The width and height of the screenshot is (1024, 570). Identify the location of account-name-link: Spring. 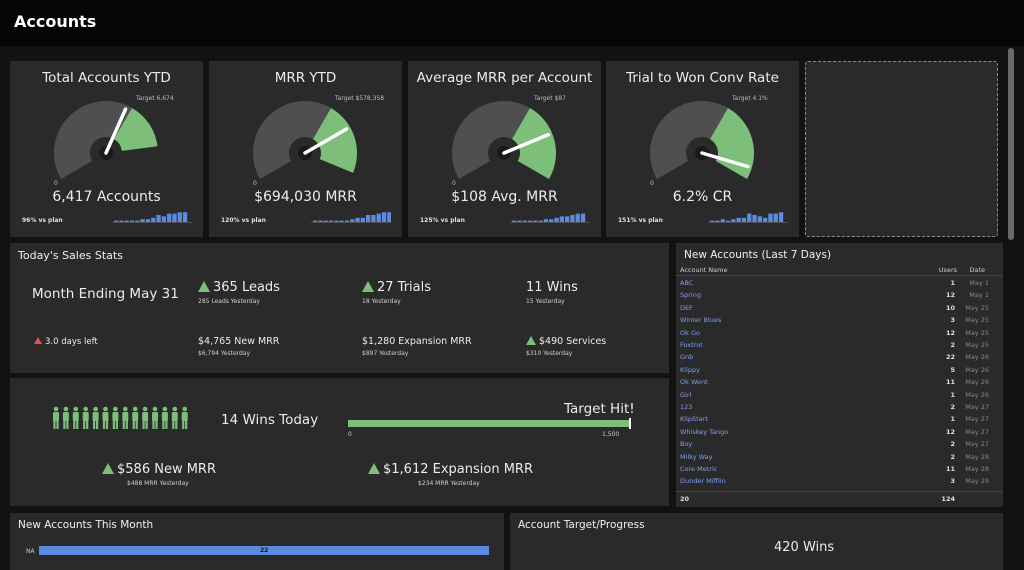
(690, 295).